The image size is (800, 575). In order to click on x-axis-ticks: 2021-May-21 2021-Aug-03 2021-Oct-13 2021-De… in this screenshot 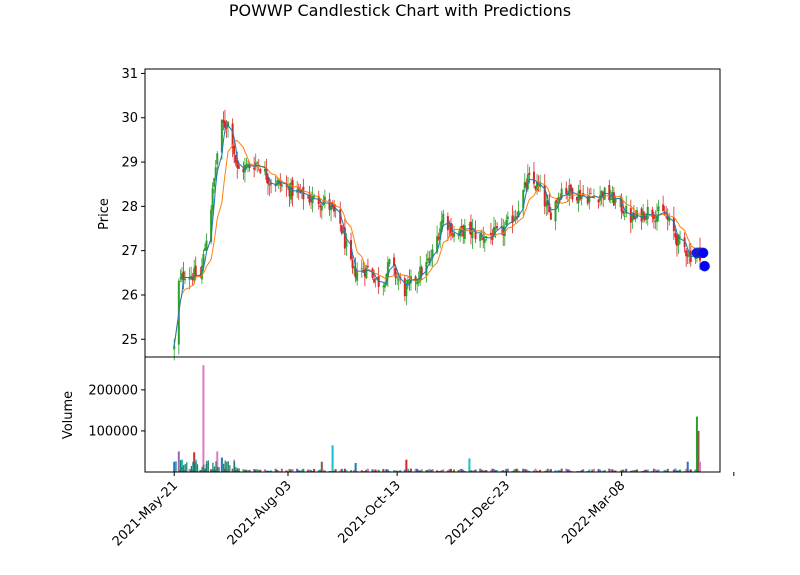, I will do `click(422, 510)`.